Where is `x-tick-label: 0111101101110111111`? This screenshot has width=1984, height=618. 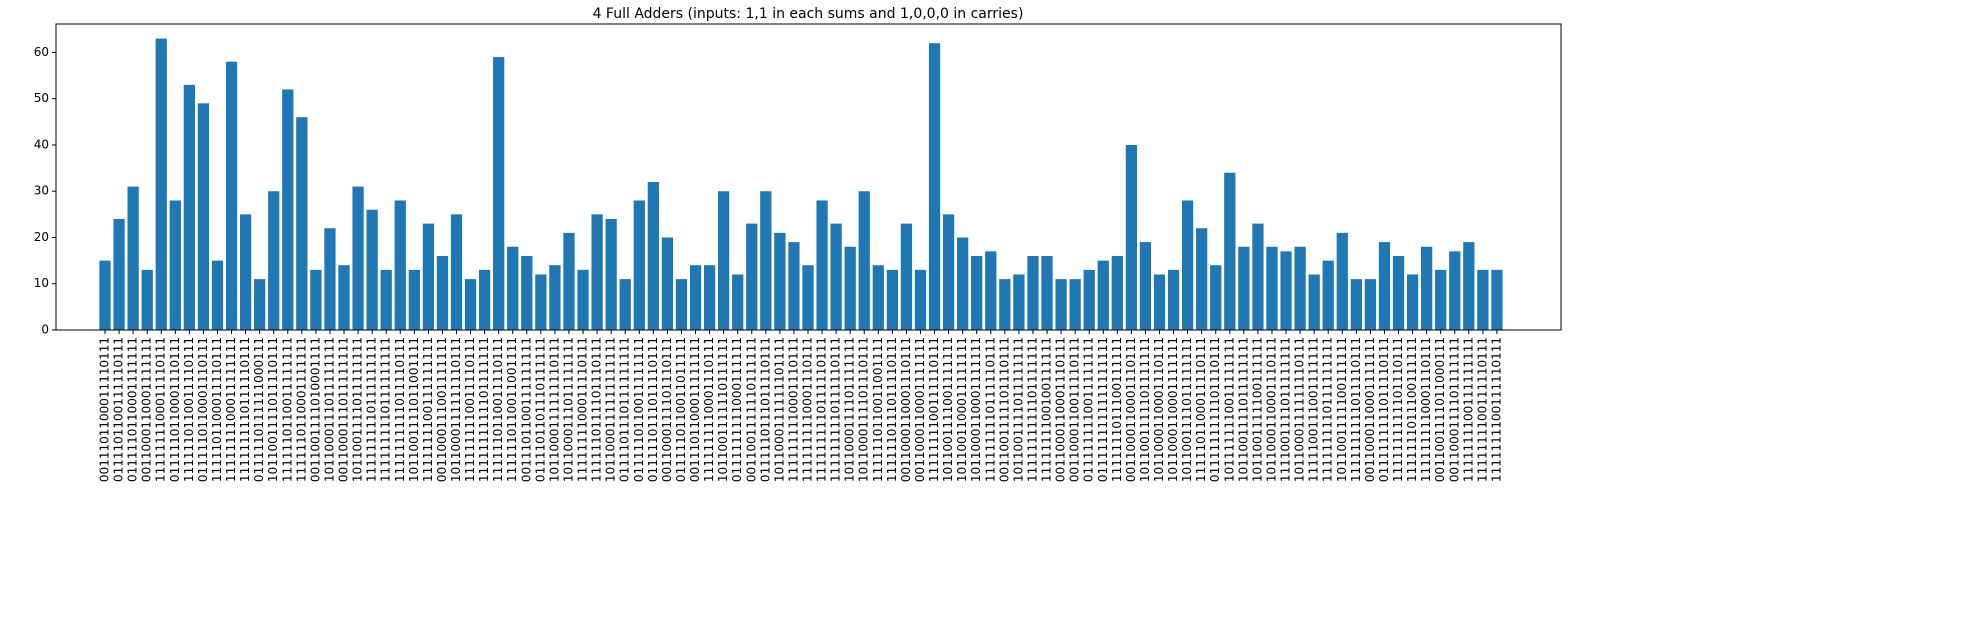 x-tick-label: 0111101101110111111 is located at coordinates (540, 409).